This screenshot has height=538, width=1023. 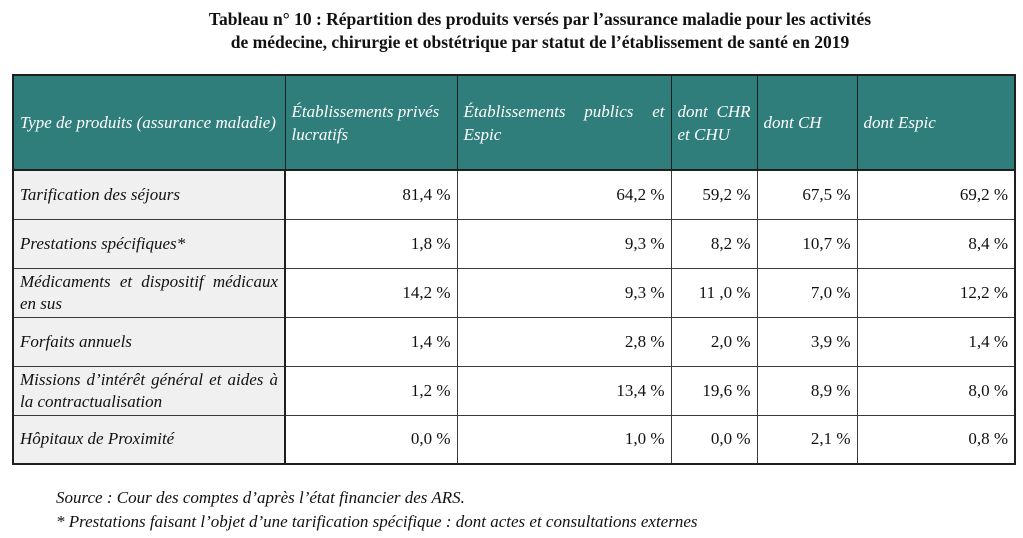 I want to click on header-publics-espic: Établissements publics et Espic, so click(x=564, y=122).